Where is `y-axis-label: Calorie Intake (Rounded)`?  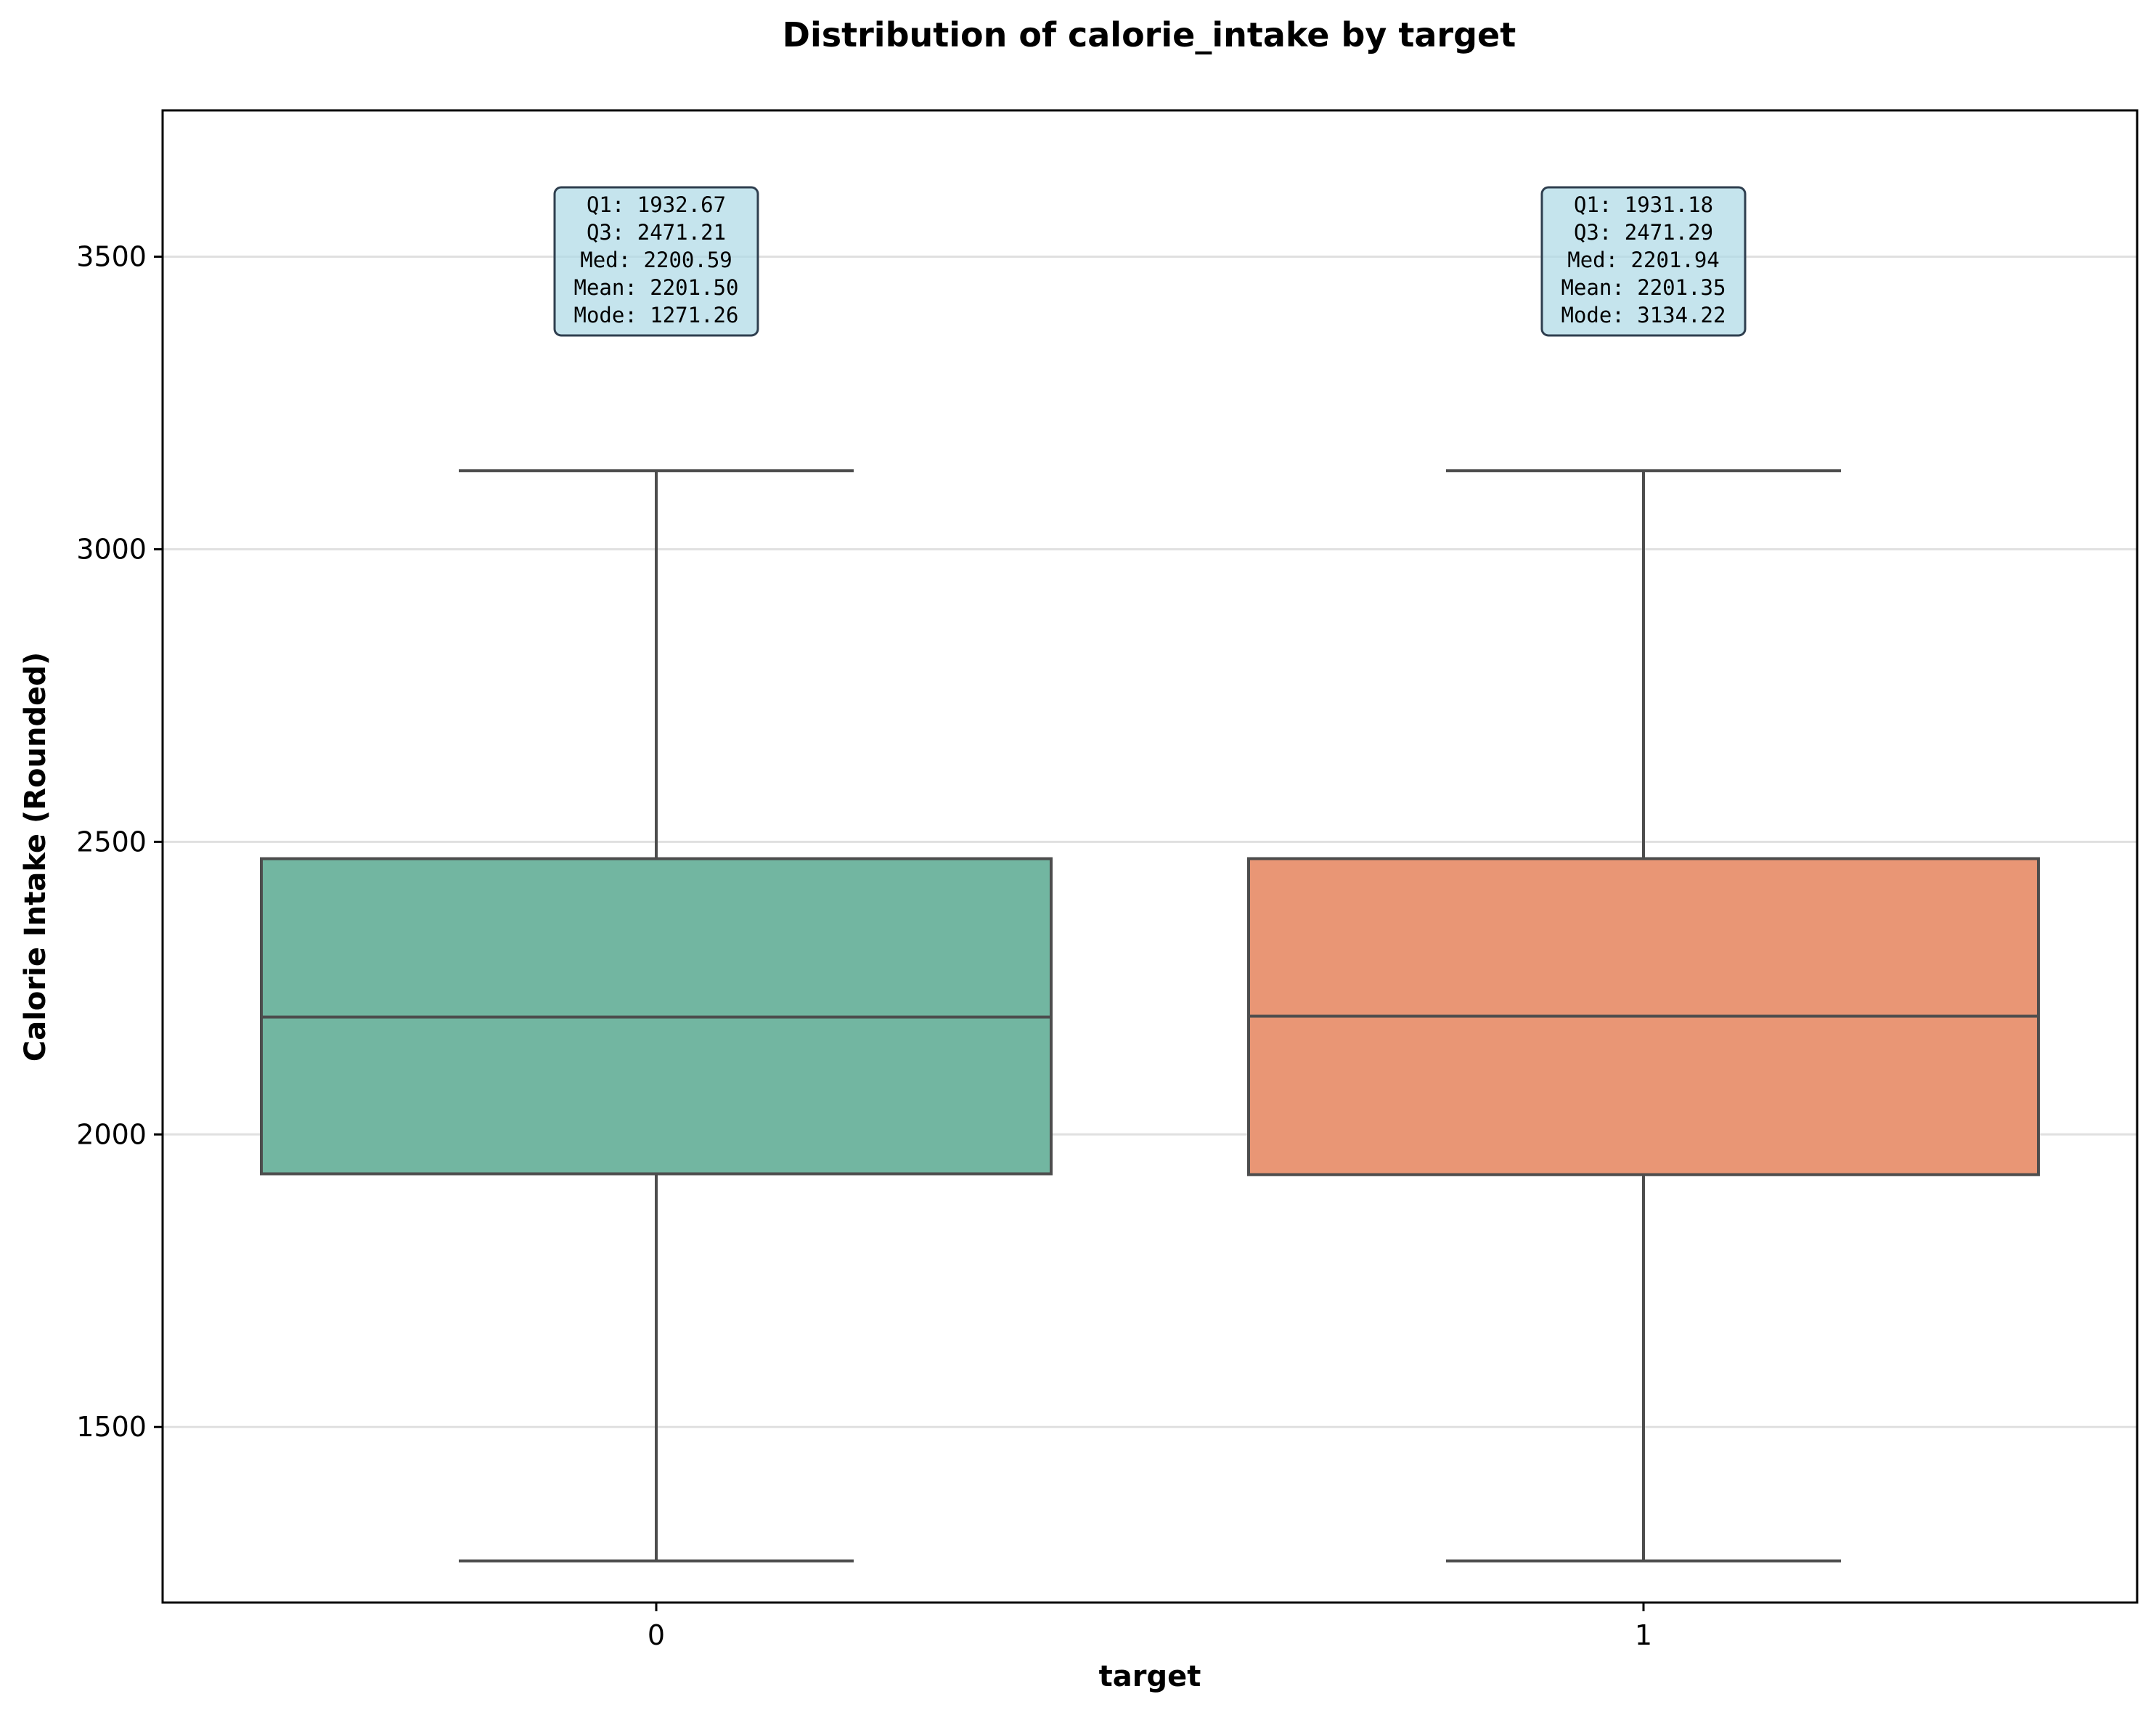 y-axis-label: Calorie Intake (Rounded) is located at coordinates (35, 857).